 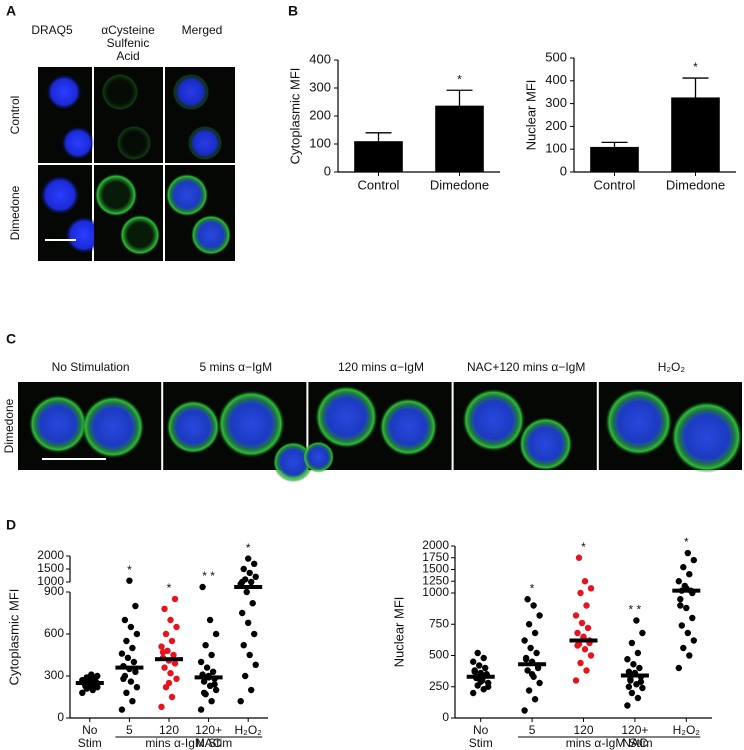 What do you see at coordinates (129, 730) in the screenshot?
I see `x-tick-label: 5` at bounding box center [129, 730].